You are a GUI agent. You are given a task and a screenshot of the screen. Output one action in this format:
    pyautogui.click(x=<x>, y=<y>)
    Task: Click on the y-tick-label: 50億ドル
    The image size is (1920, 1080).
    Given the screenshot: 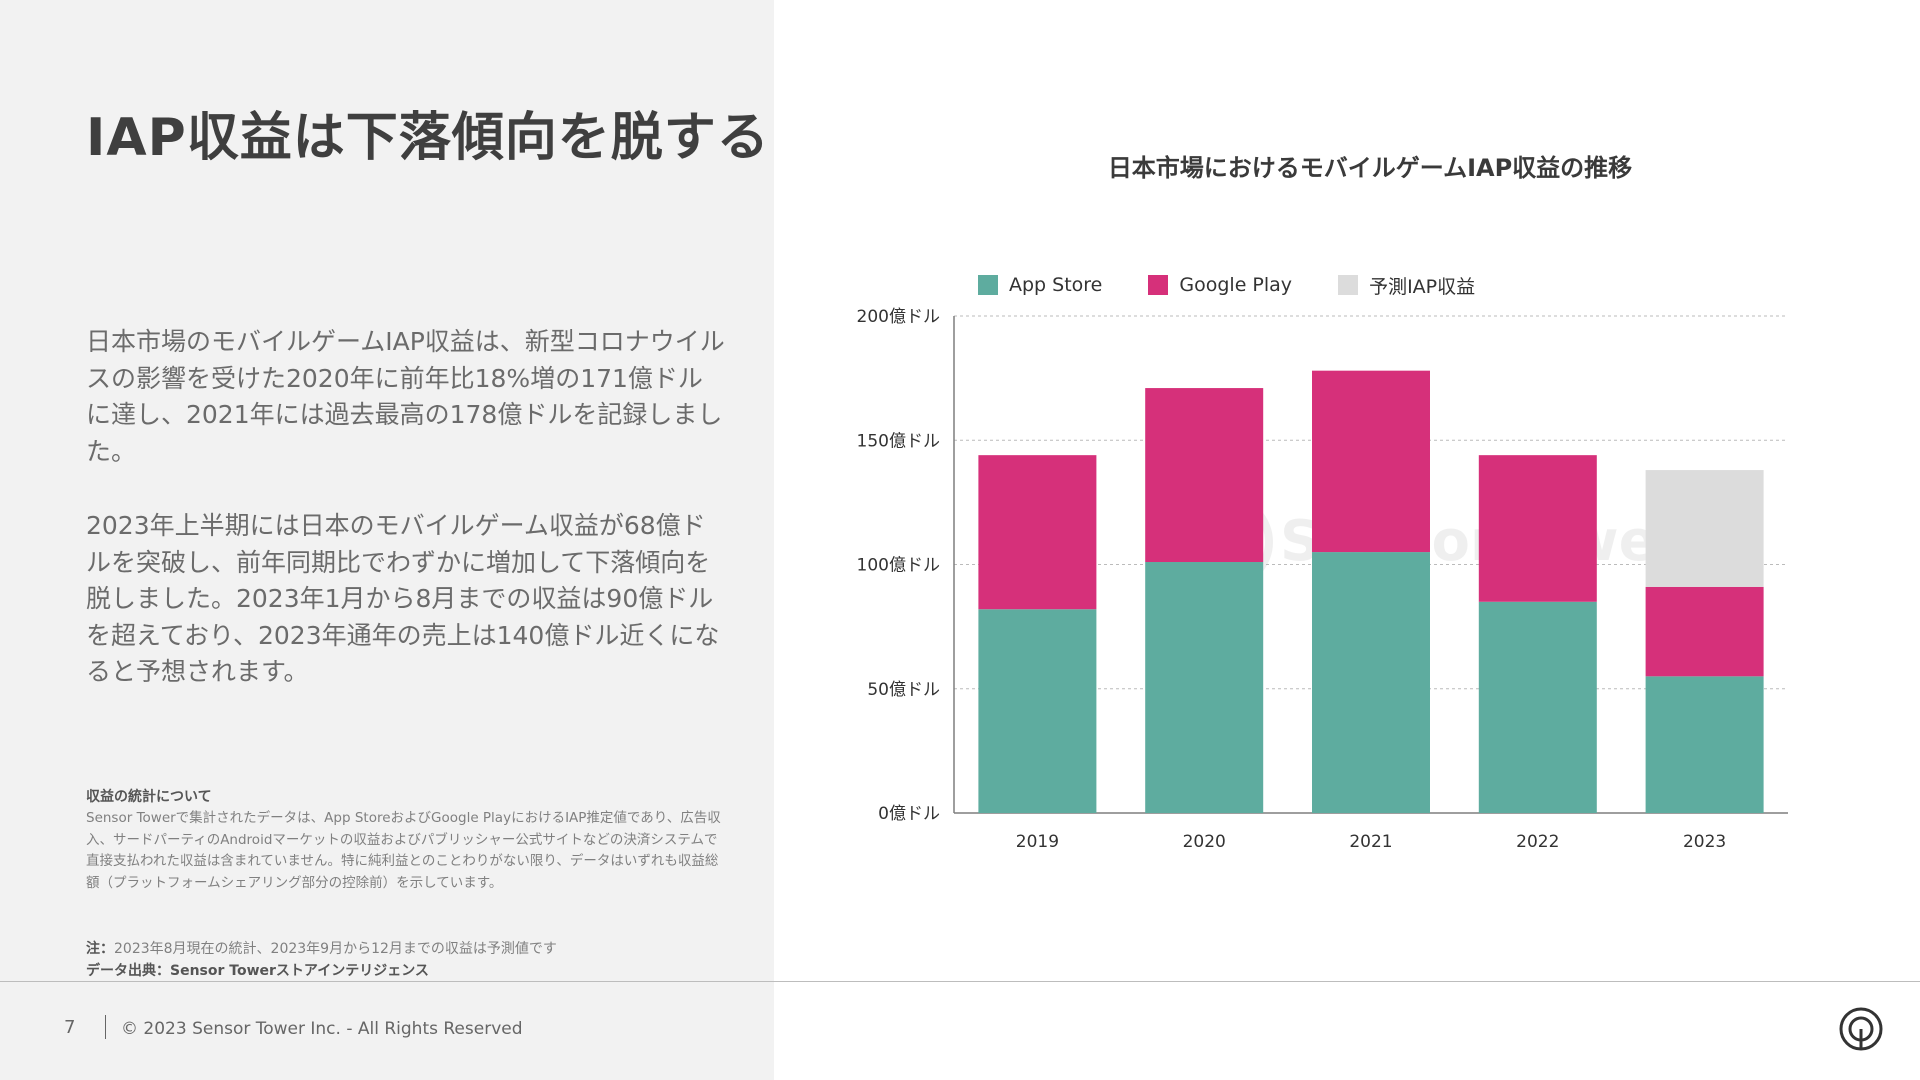 What is the action you would take?
    pyautogui.click(x=903, y=690)
    